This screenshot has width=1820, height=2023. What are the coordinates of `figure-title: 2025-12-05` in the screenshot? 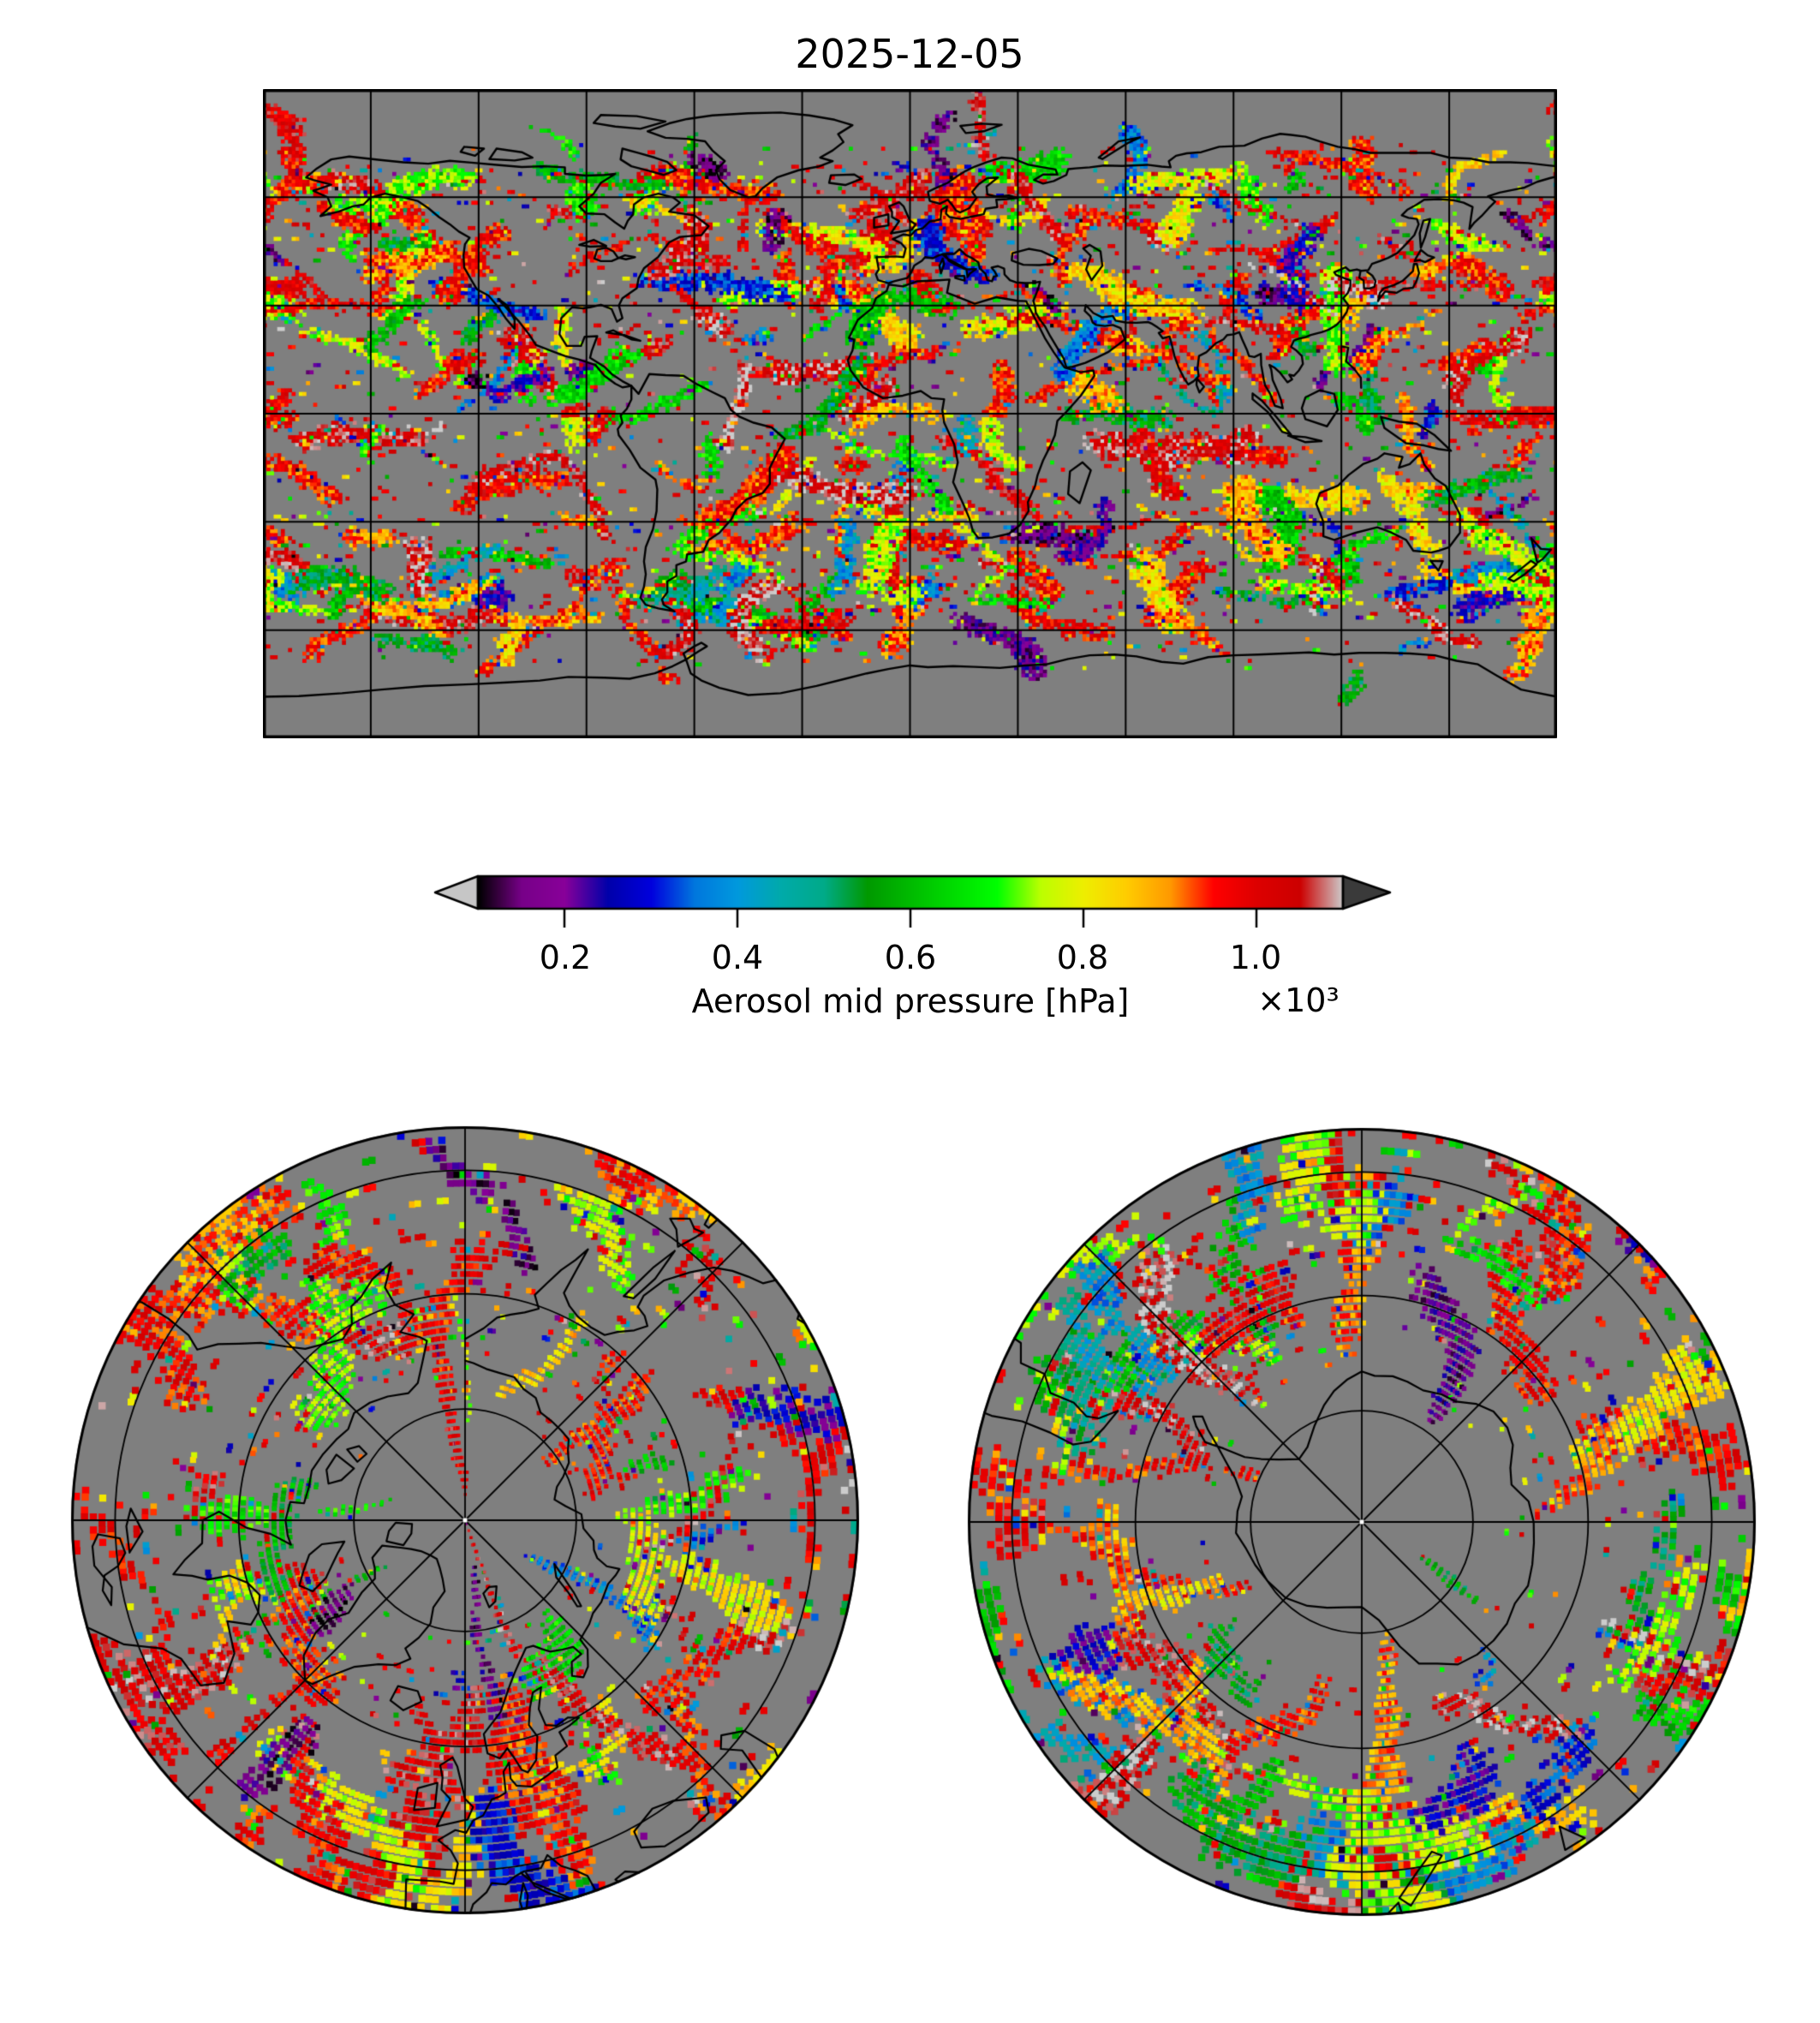 It's located at (909, 54).